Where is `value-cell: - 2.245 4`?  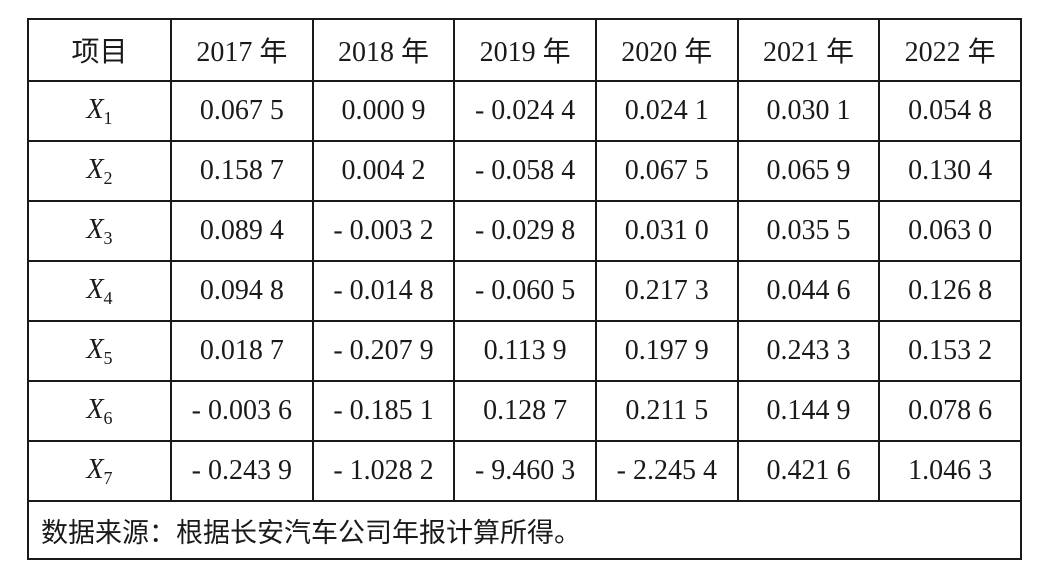 value-cell: - 2.245 4 is located at coordinates (666, 471).